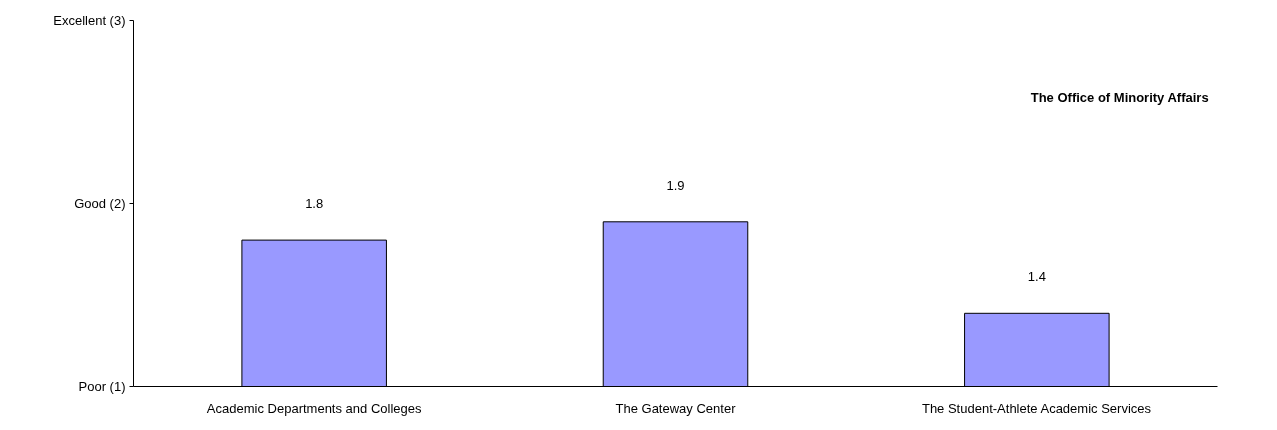  What do you see at coordinates (1119, 97) in the screenshot?
I see `text: The Office of Minority Affairs` at bounding box center [1119, 97].